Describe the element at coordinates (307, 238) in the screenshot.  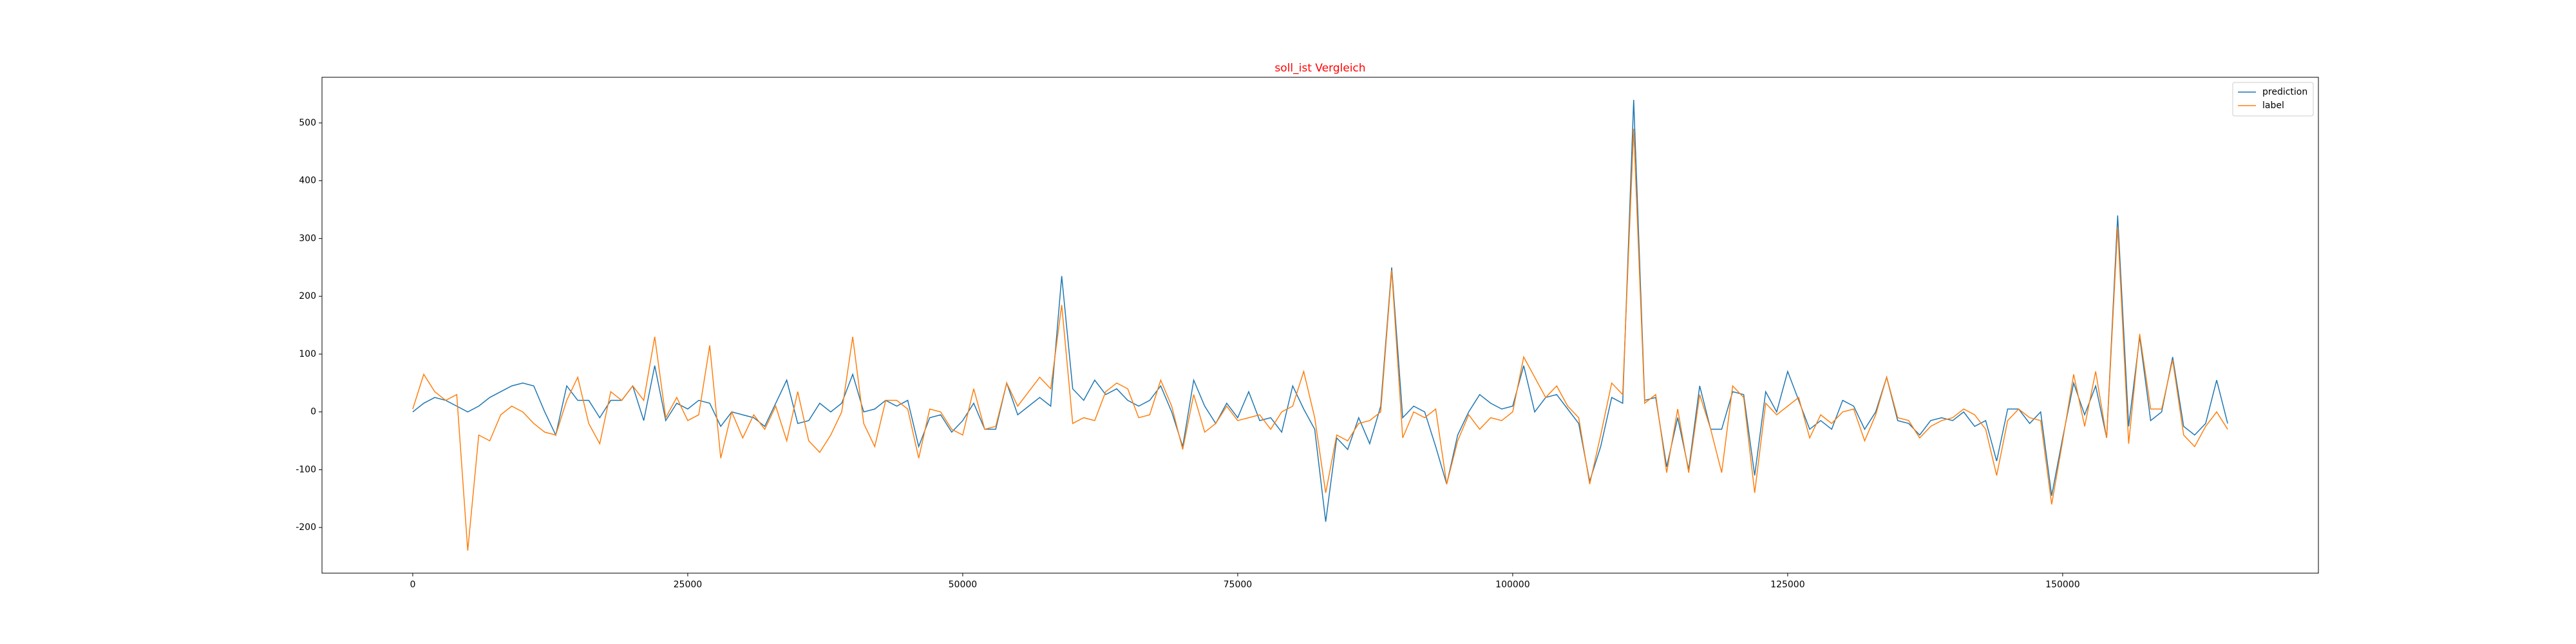
I see `y-tick-label: 300` at that location.